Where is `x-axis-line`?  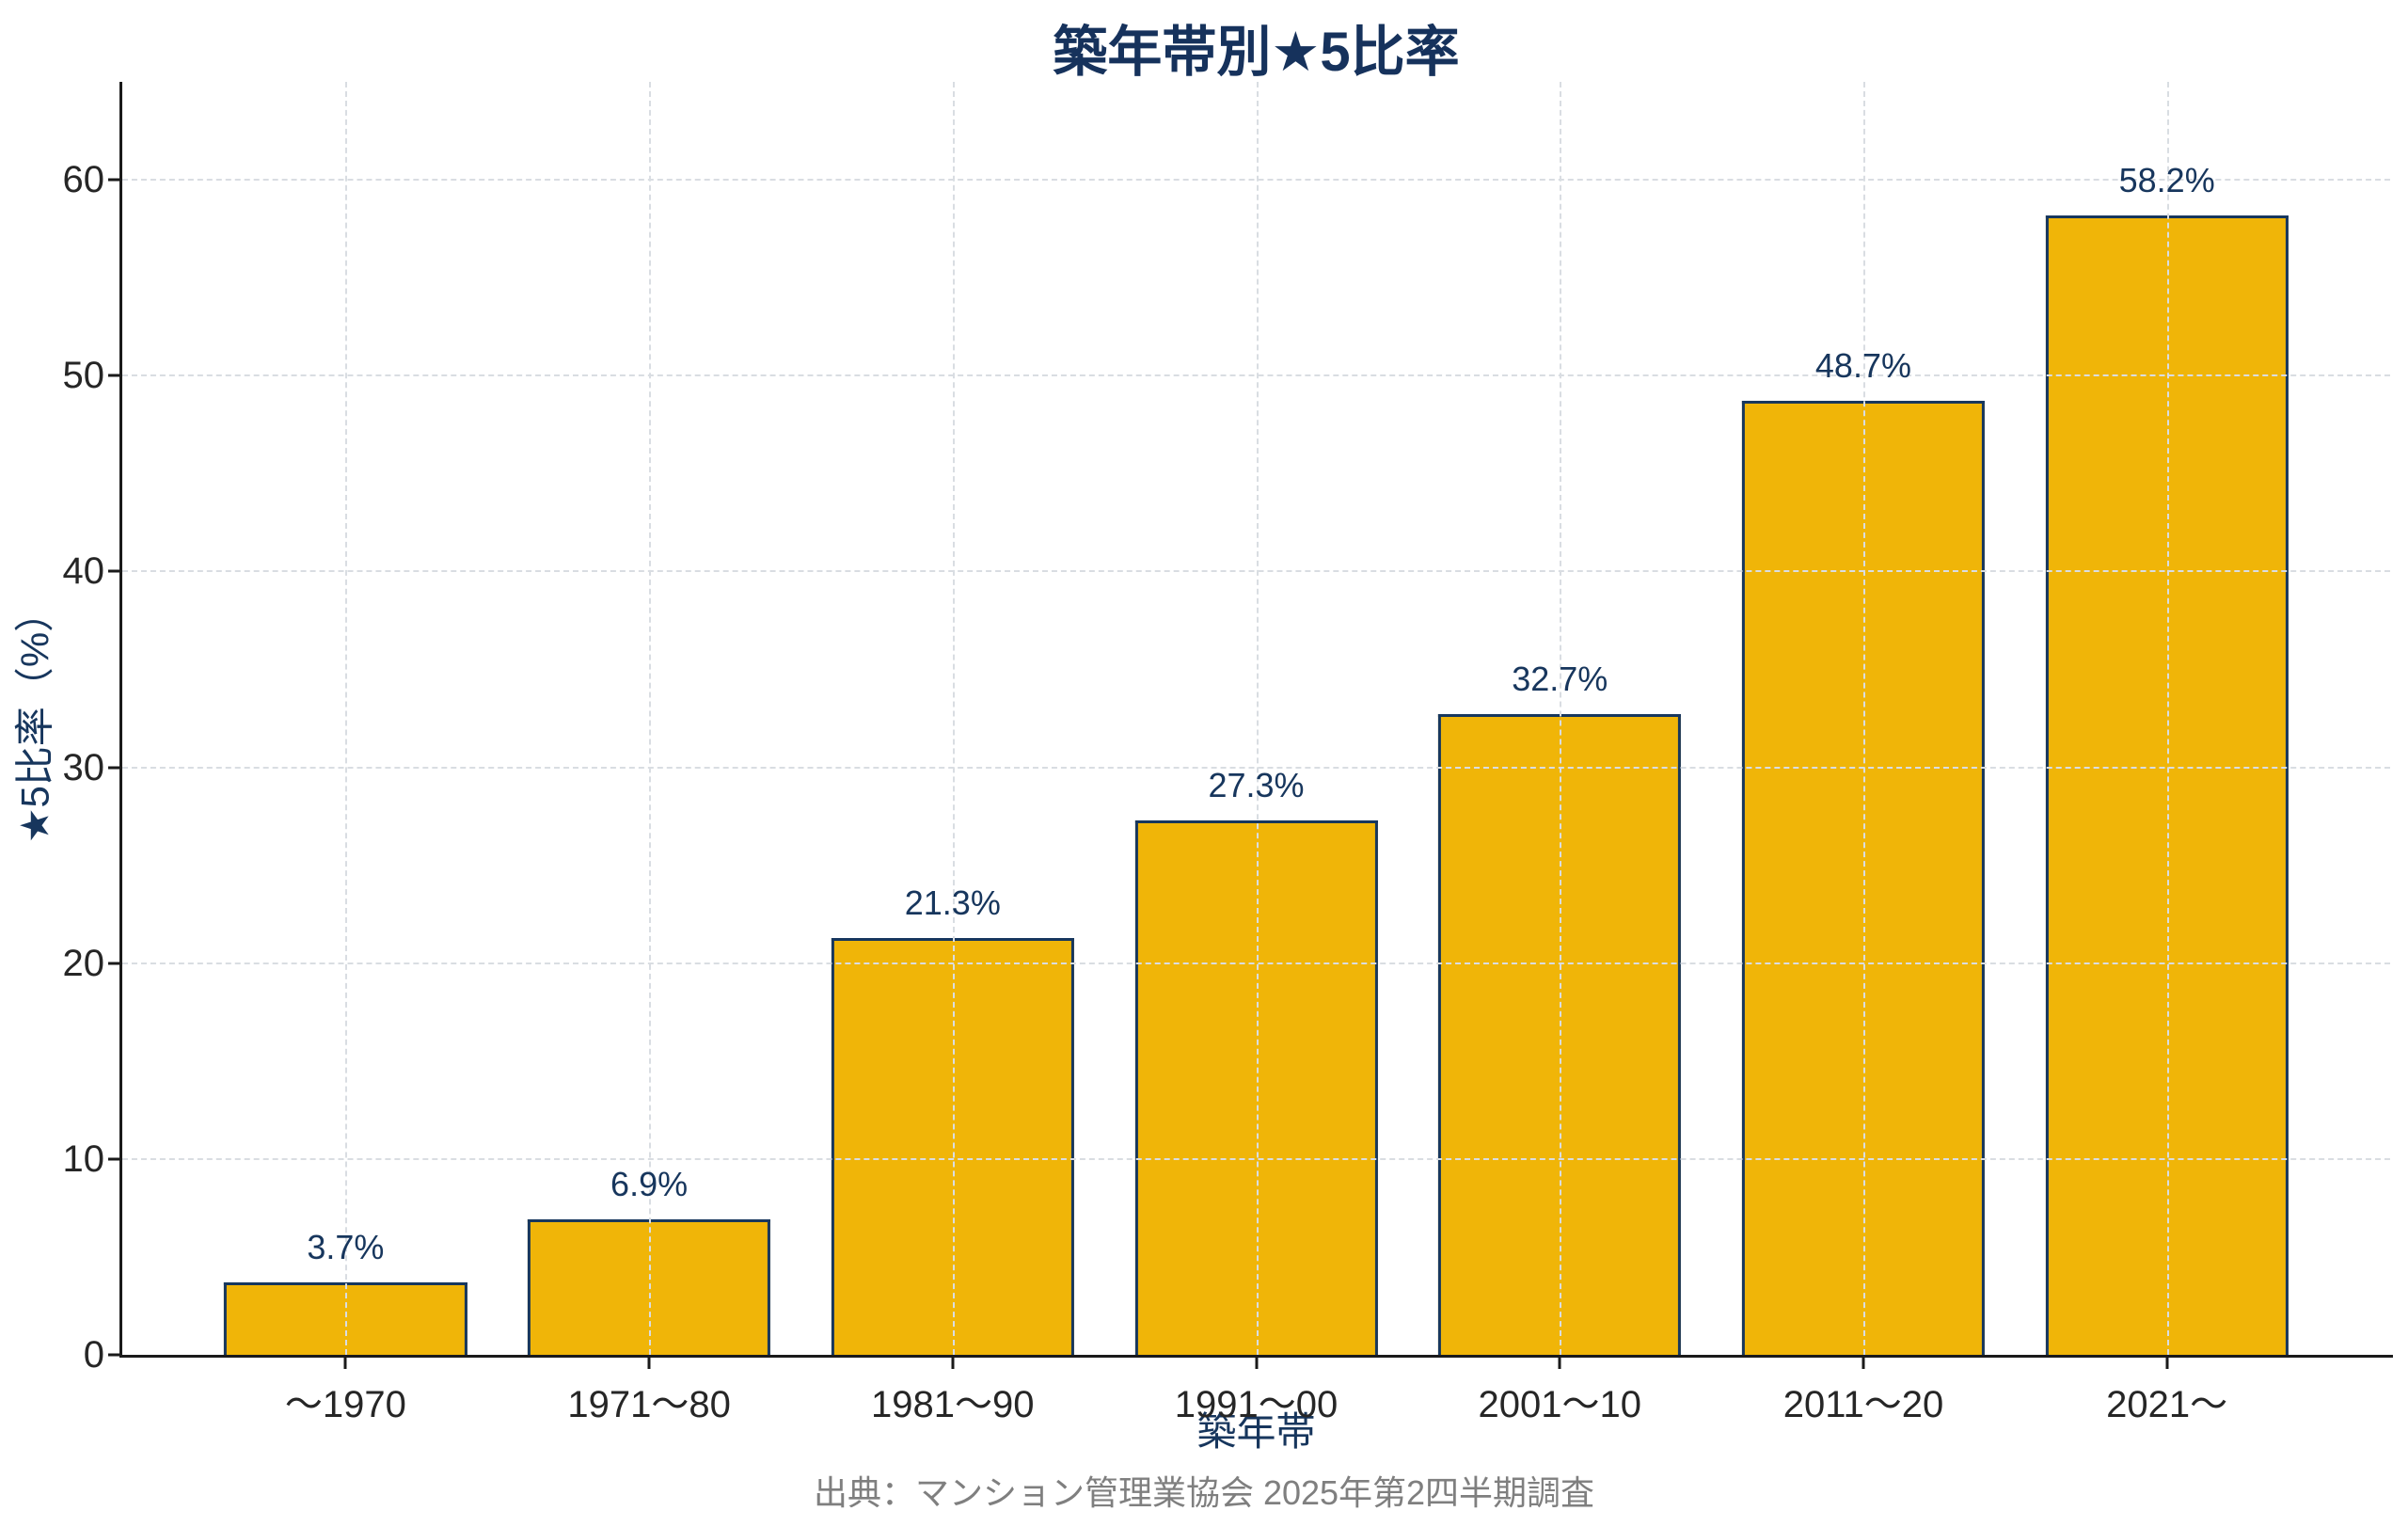 x-axis-line is located at coordinates (1256, 1356).